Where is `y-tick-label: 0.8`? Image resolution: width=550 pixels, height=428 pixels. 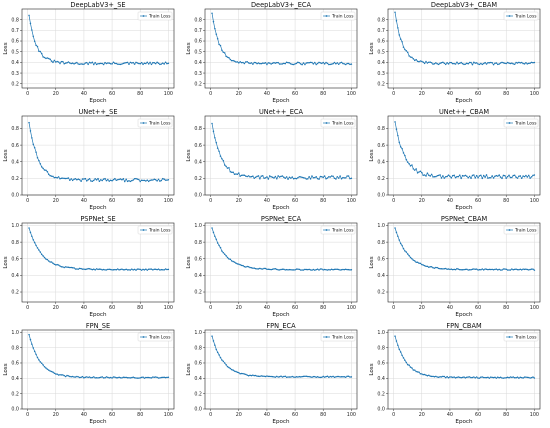
y-tick-label: 0.8 is located at coordinates (381, 129).